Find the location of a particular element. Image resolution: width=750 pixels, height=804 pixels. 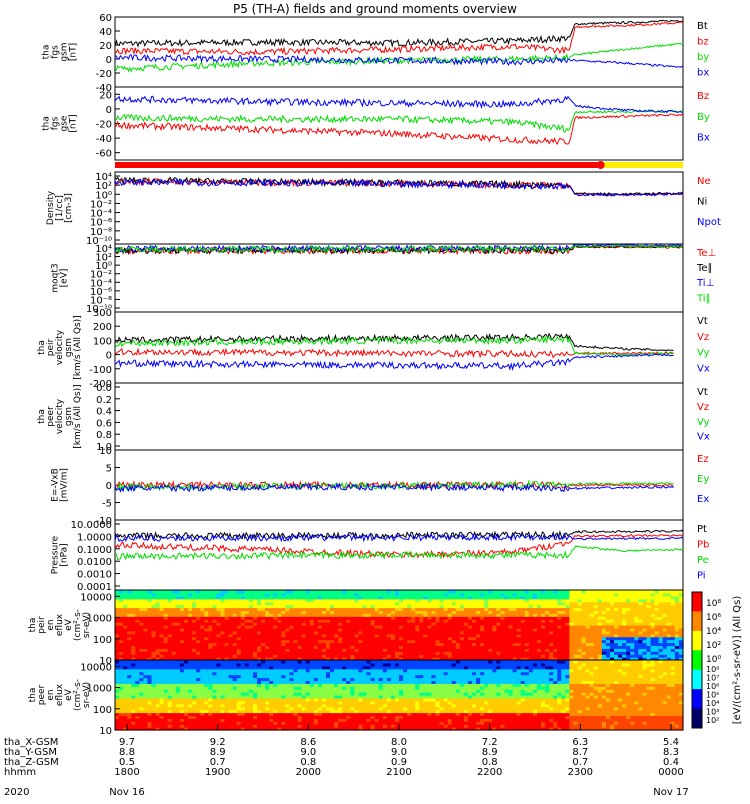

legend-entry: Ey is located at coordinates (703, 479).